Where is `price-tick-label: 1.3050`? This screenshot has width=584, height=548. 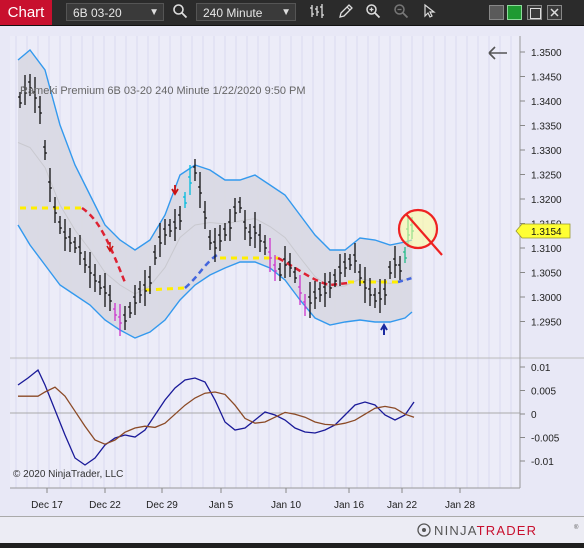
price-tick-label: 1.3050 is located at coordinates (546, 274).